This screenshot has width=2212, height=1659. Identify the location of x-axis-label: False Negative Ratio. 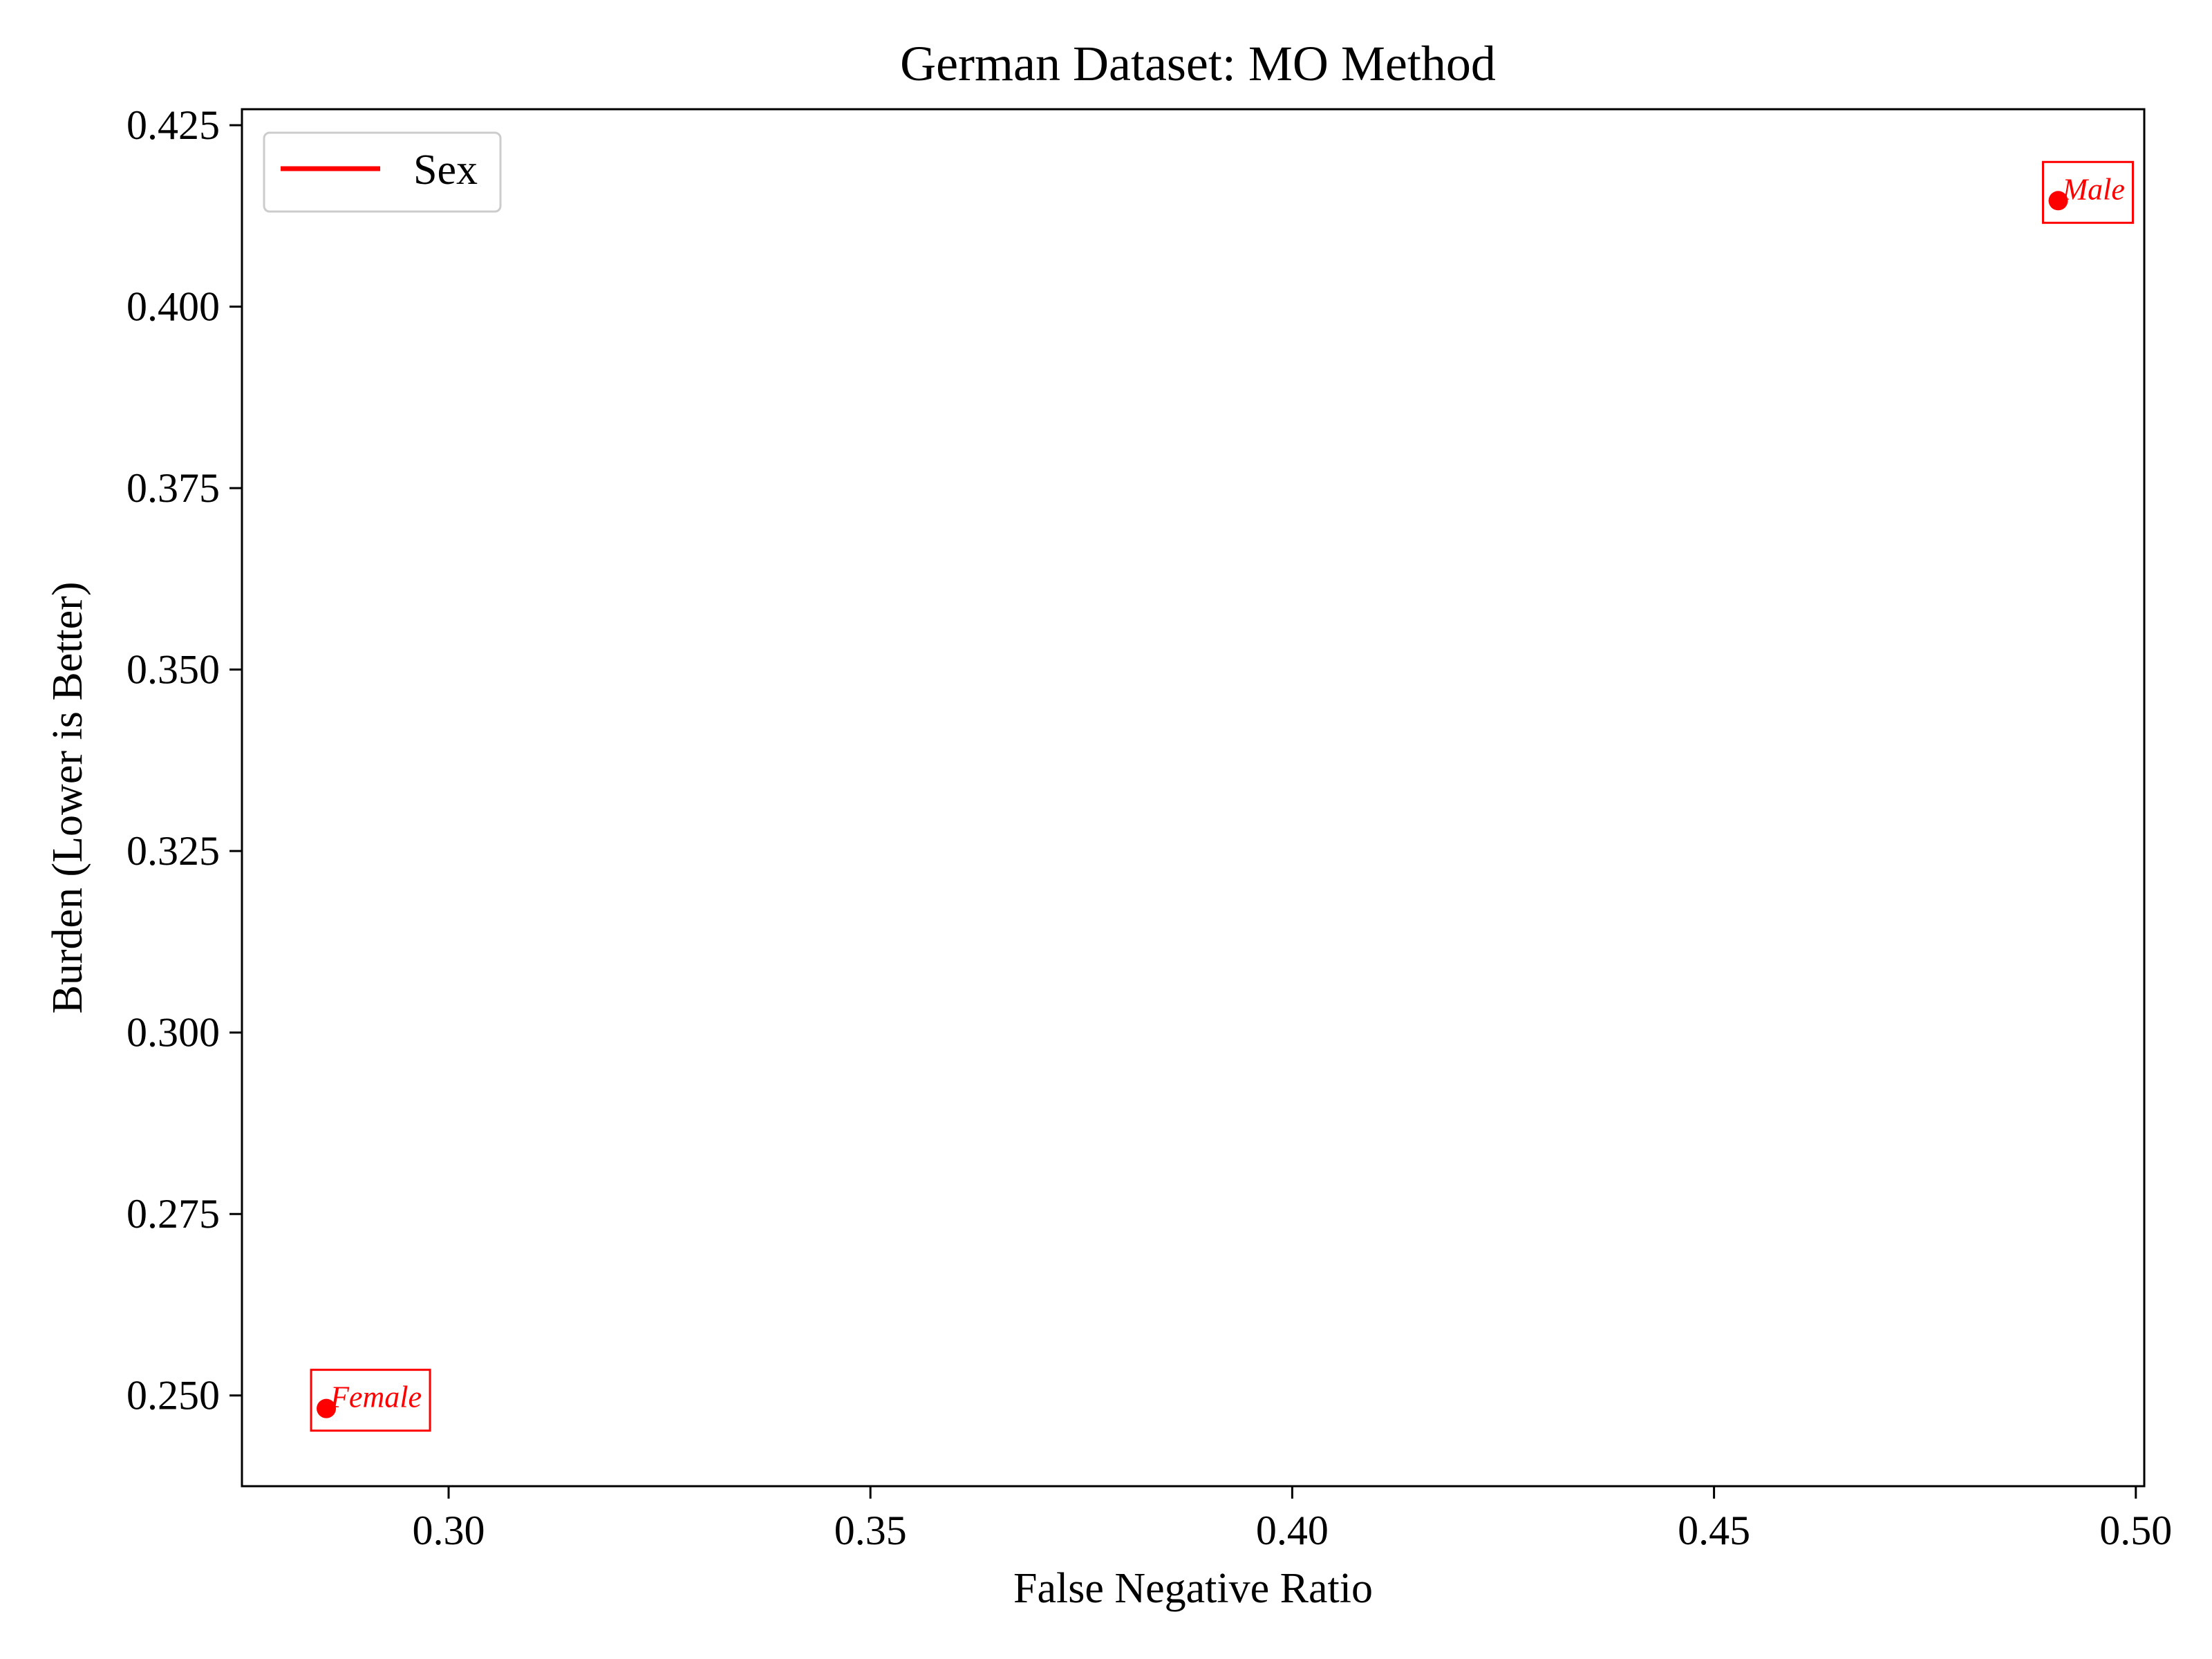
(1193, 1588).